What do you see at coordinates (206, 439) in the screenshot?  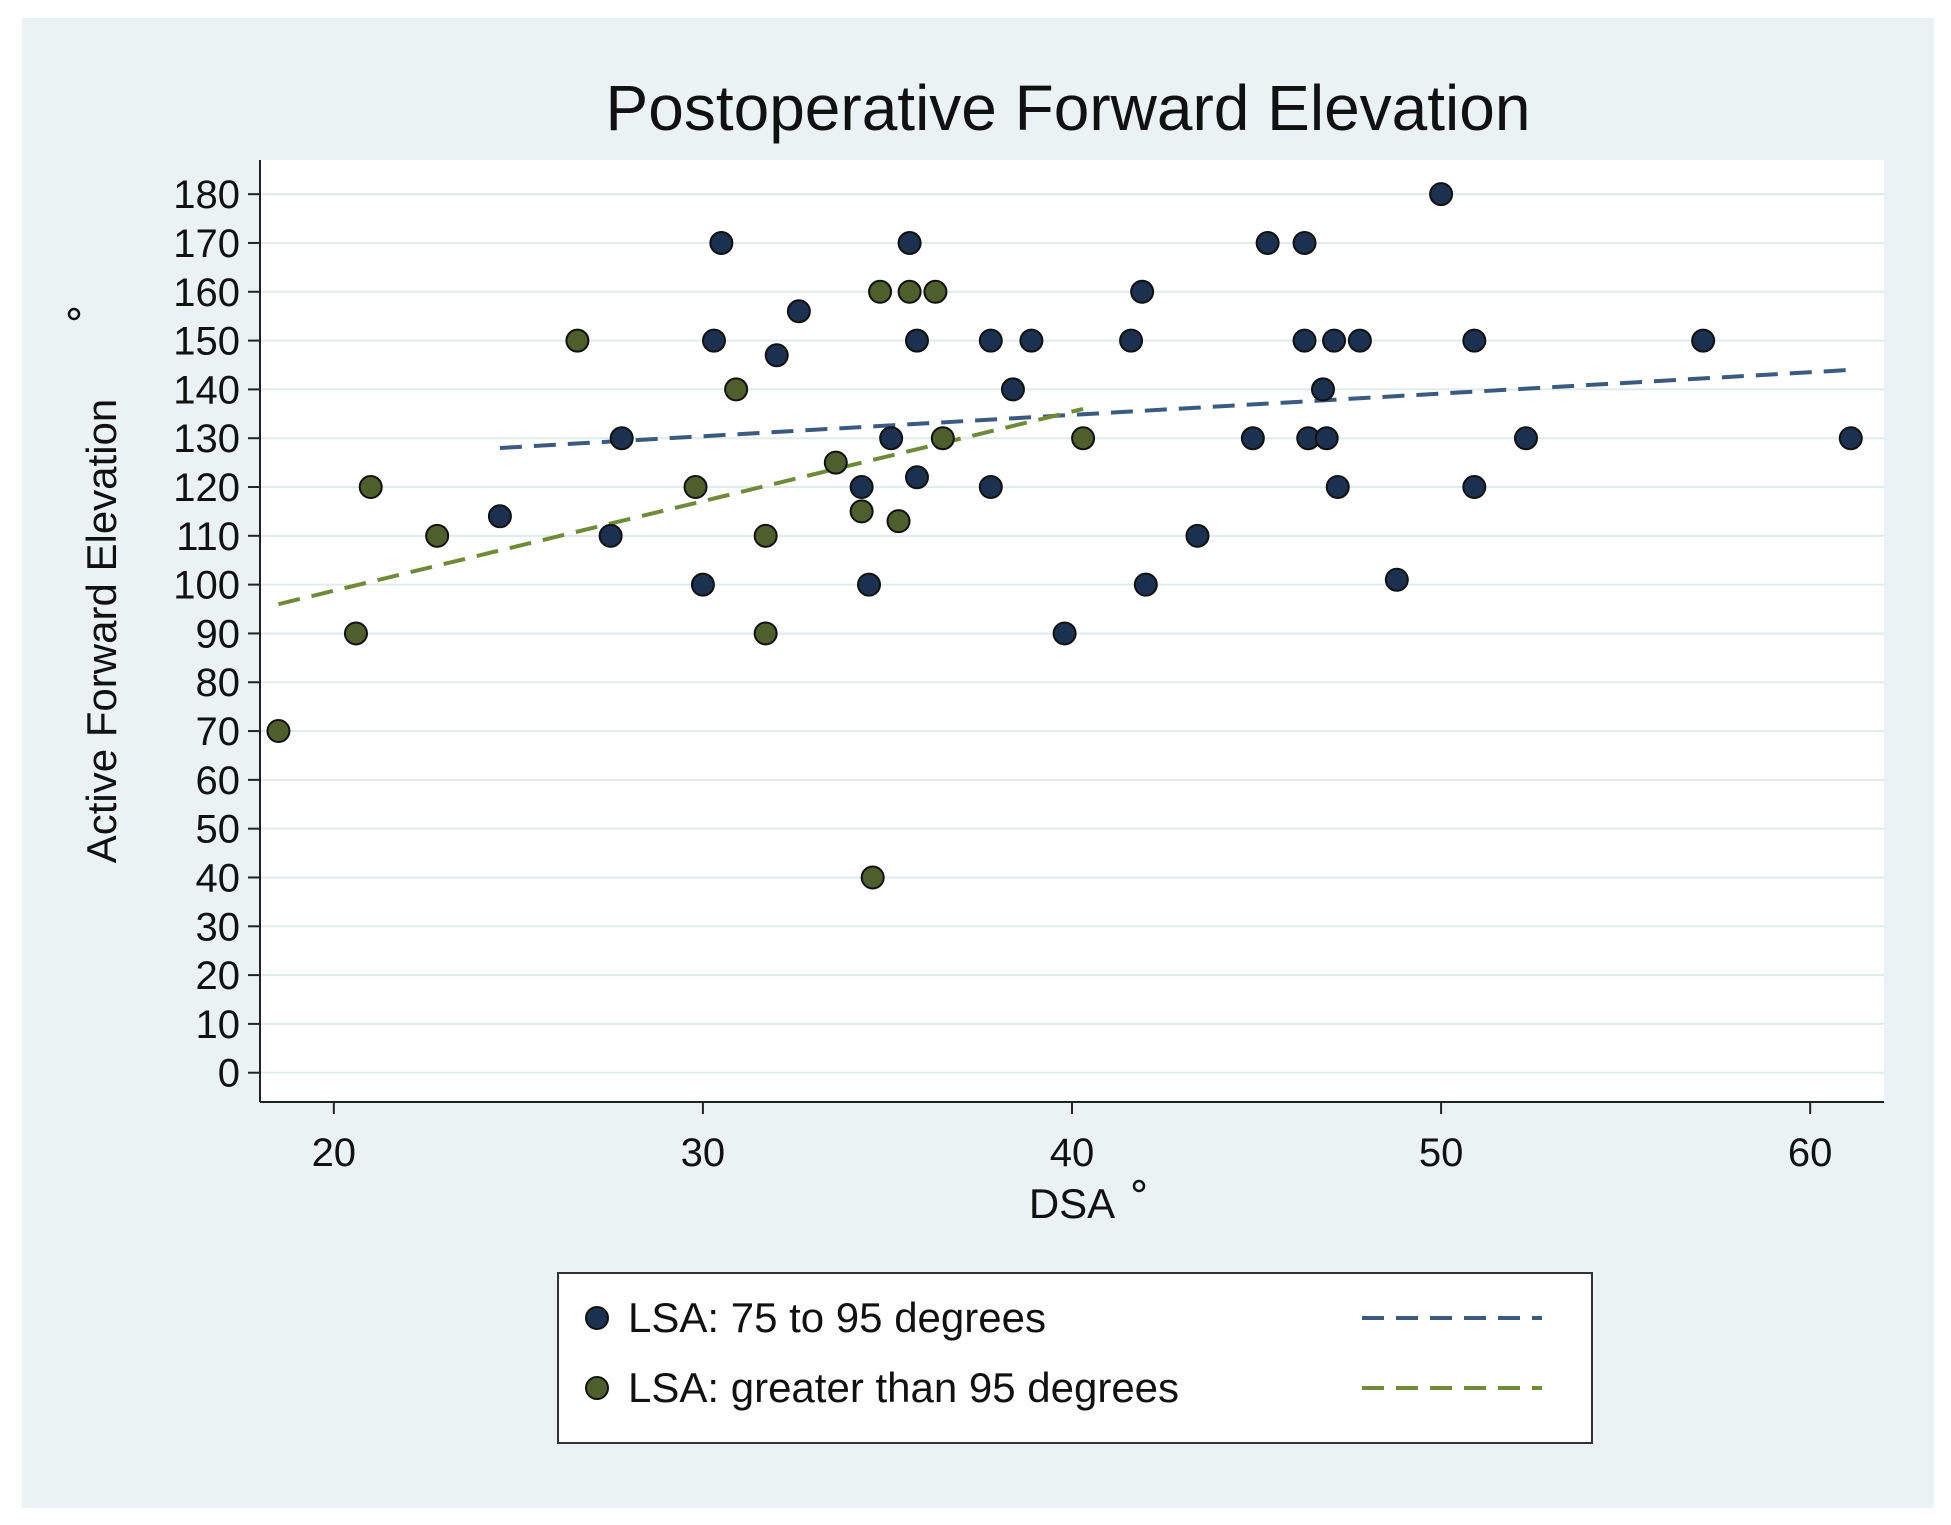 I see `y-tick-label: 130` at bounding box center [206, 439].